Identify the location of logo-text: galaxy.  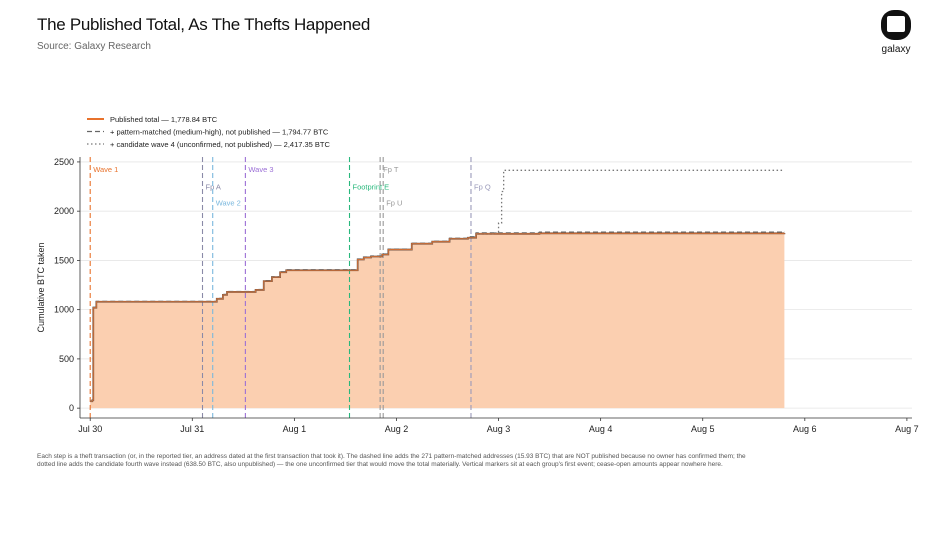
(896, 49).